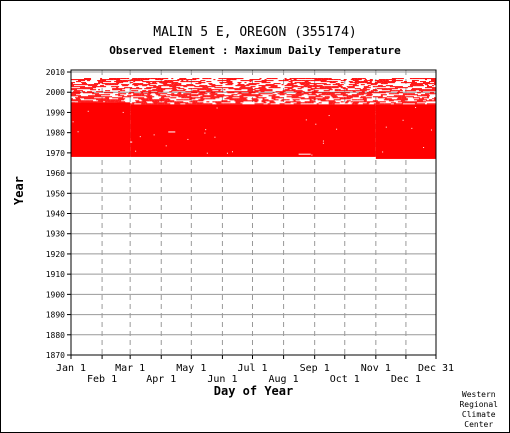  Describe the element at coordinates (55, 315) in the screenshot. I see `y-tick-label: 1890` at that location.